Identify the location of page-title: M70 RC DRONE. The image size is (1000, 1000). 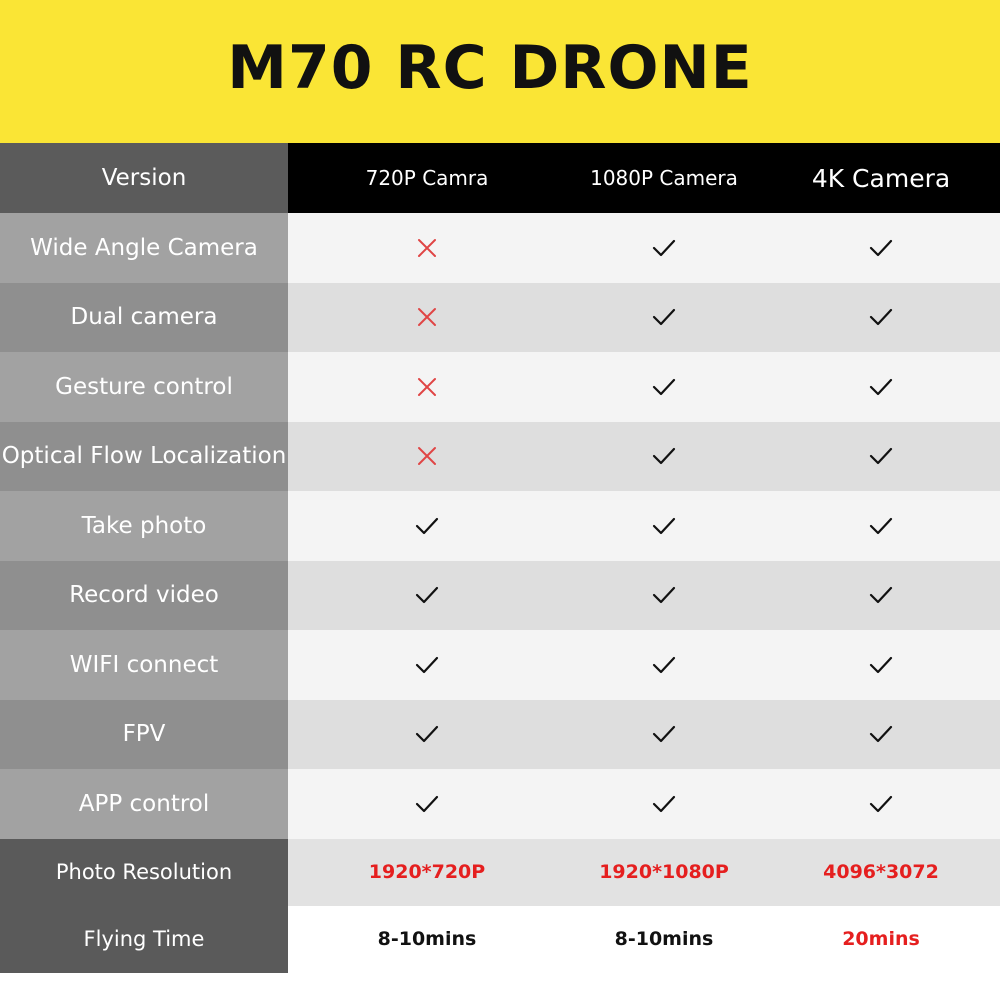
(490, 67).